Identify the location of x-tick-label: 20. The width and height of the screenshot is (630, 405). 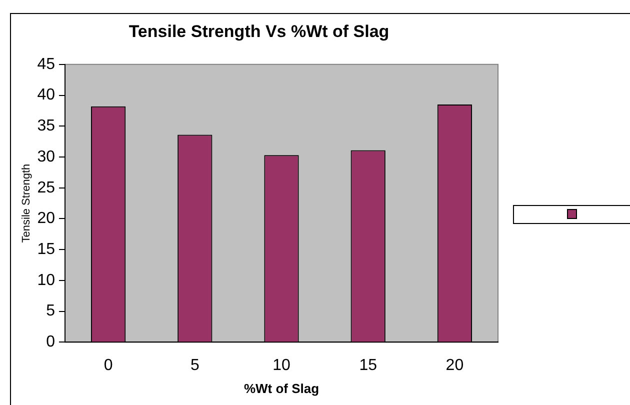
(455, 365).